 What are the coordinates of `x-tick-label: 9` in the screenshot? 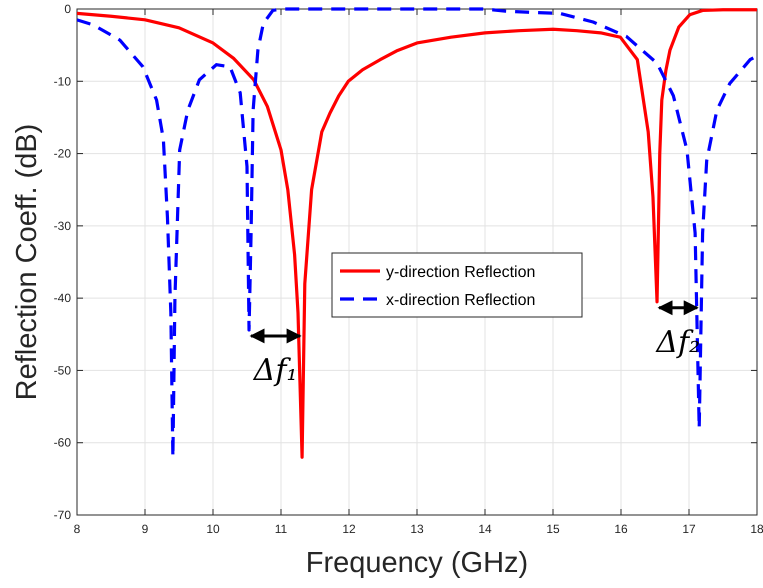 It's located at (145, 529).